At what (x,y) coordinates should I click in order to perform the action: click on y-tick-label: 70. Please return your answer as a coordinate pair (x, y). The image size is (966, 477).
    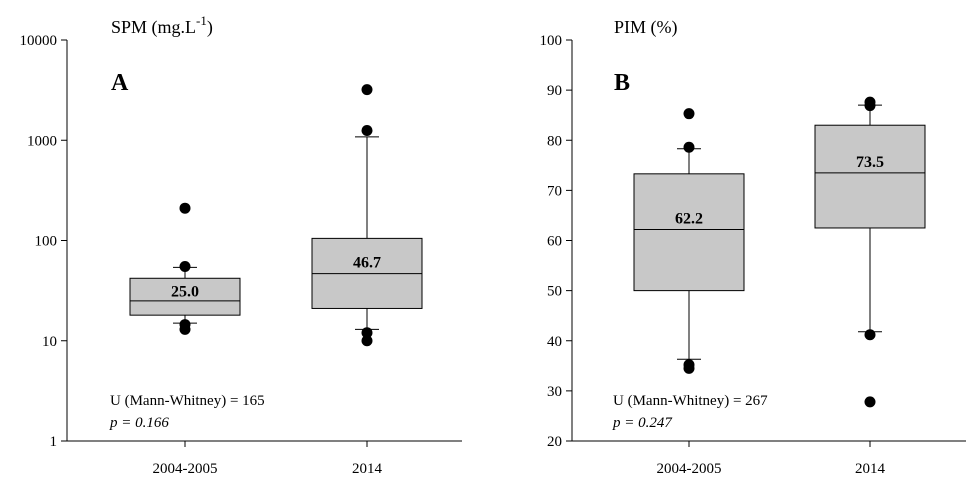
    Looking at the image, I should click on (554, 191).